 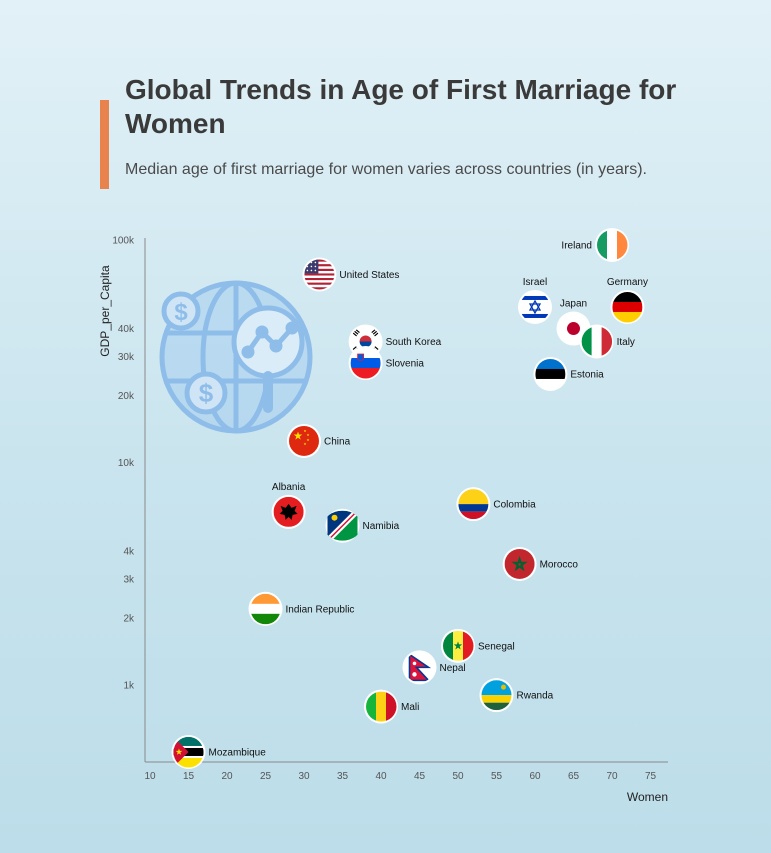 What do you see at coordinates (405, 364) in the screenshot?
I see `point-label: Slovenia` at bounding box center [405, 364].